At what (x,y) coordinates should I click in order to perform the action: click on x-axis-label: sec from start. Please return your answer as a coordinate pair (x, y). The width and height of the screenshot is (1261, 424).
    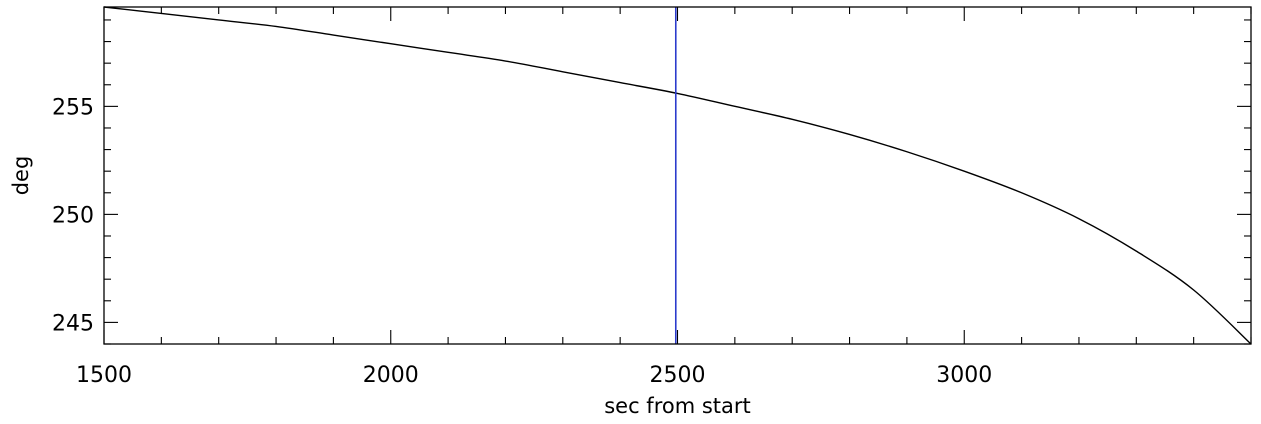
    Looking at the image, I should click on (677, 406).